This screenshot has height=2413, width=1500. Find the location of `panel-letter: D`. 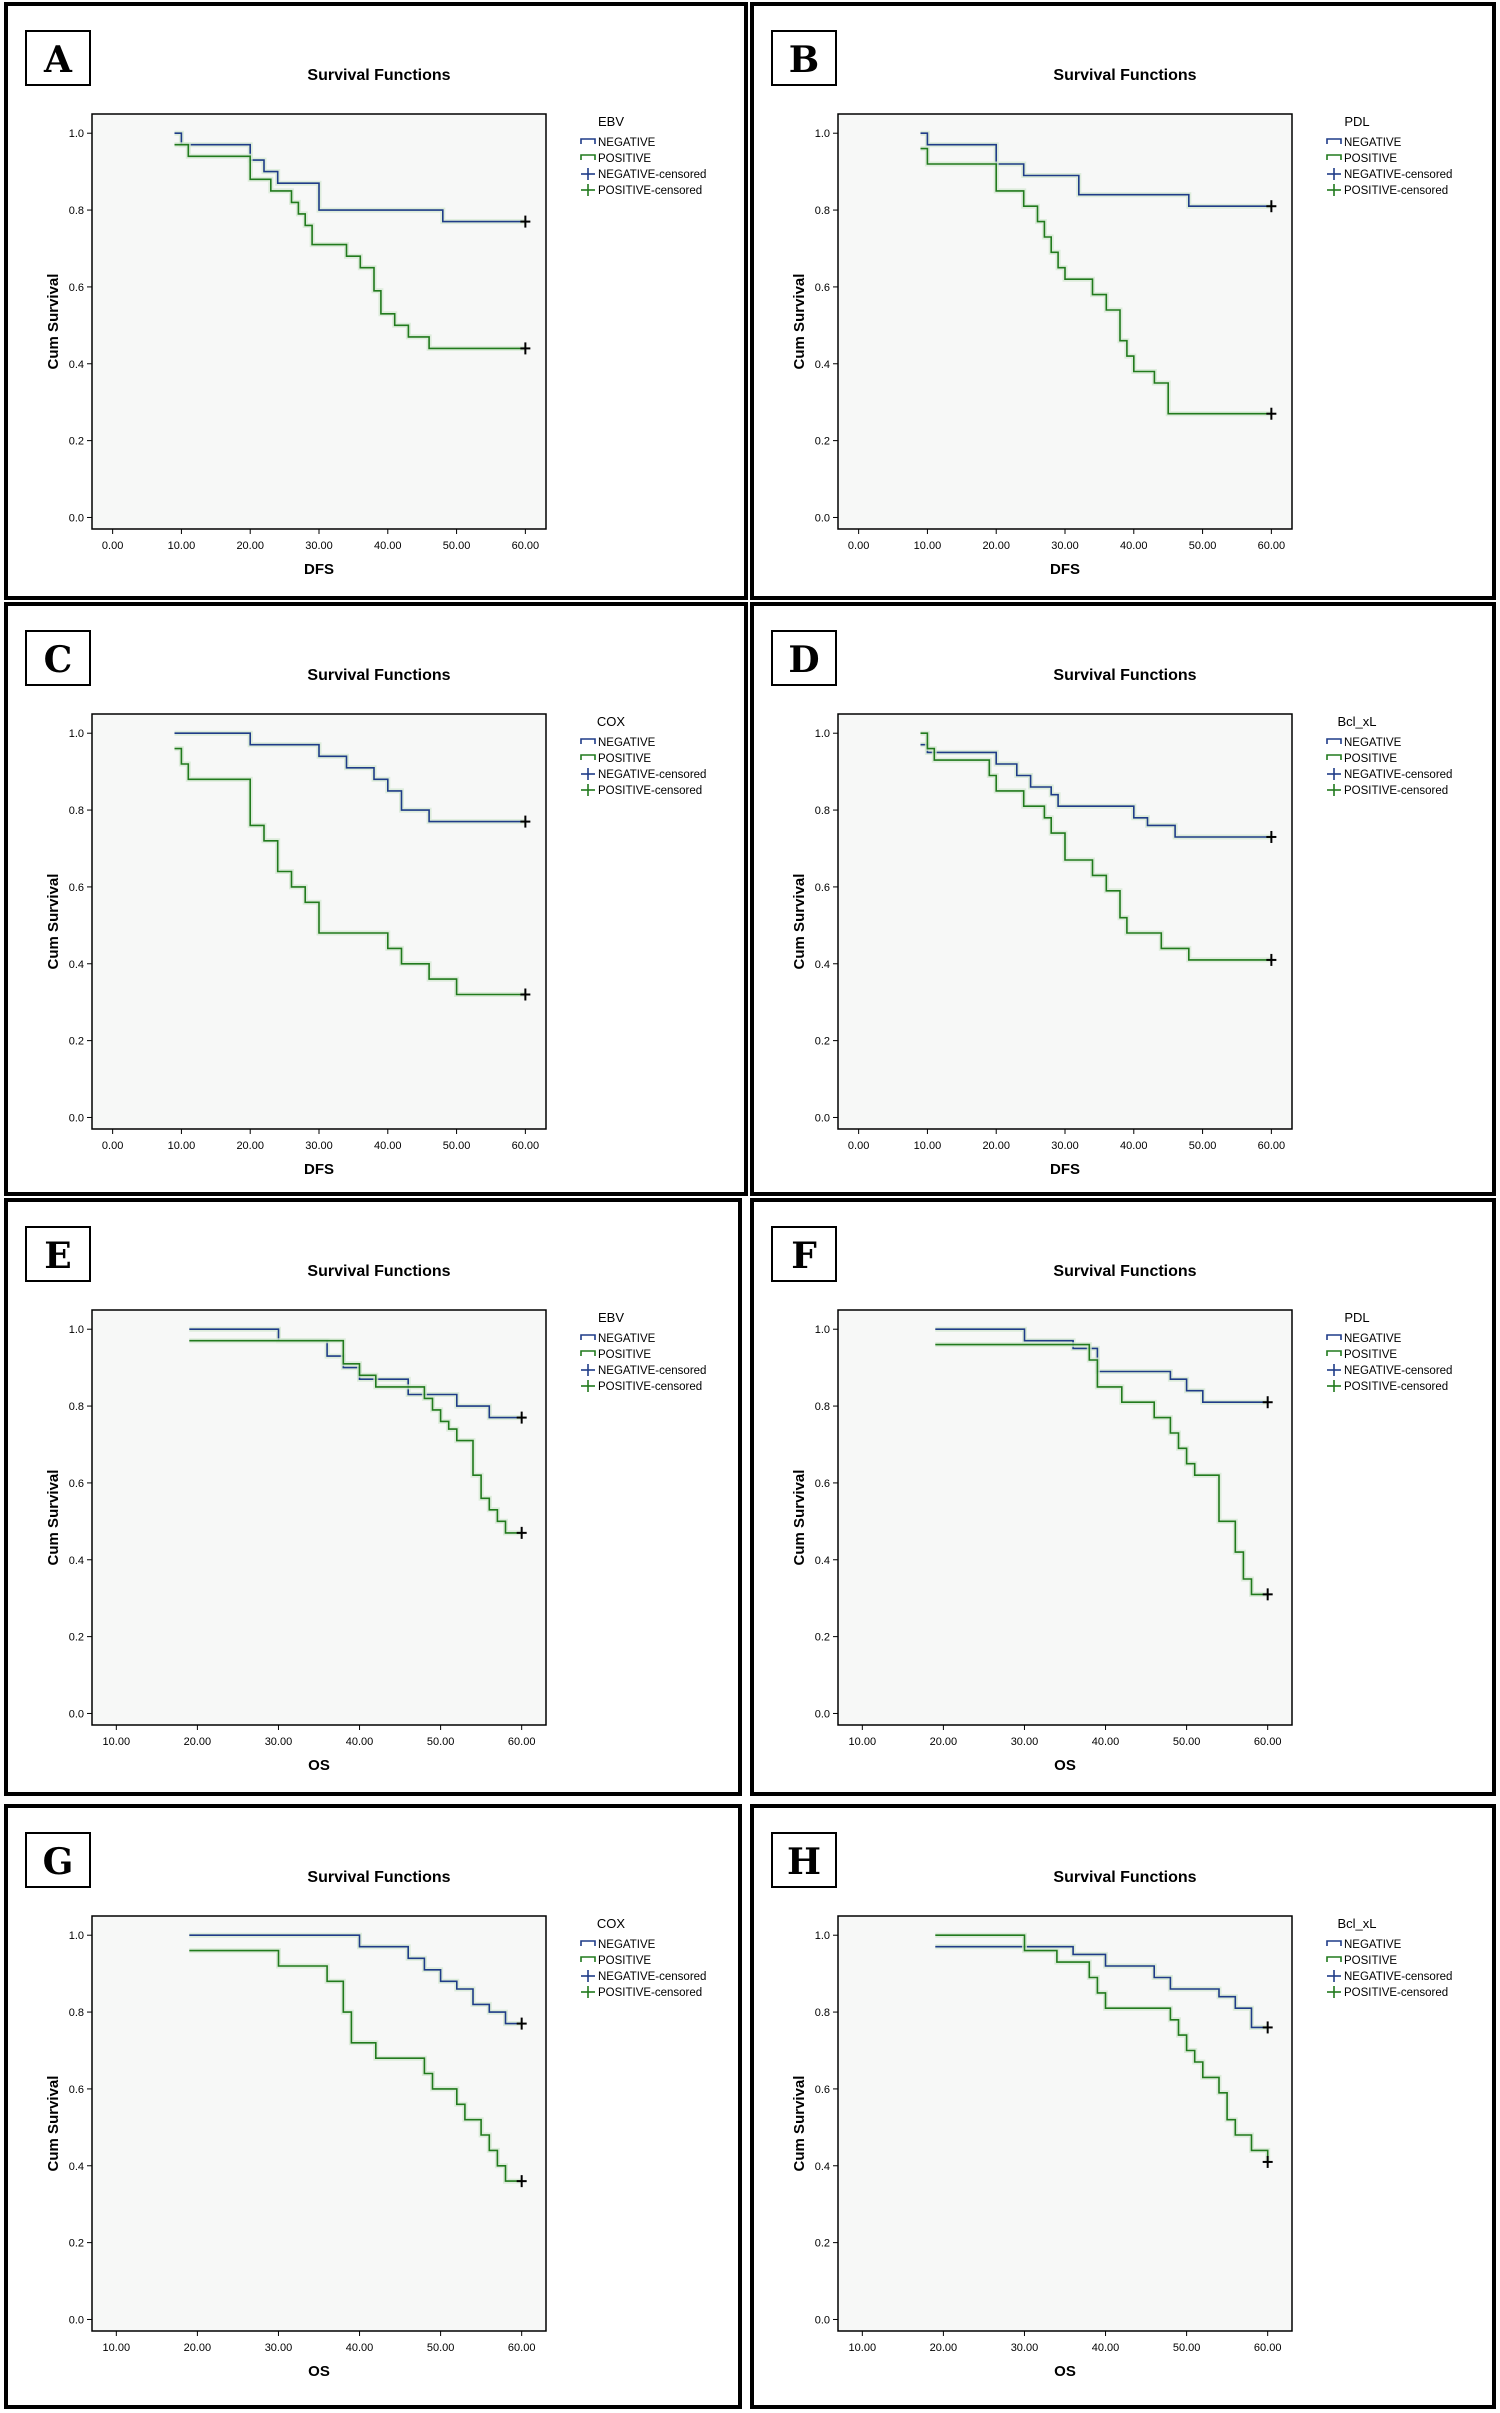

panel-letter: D is located at coordinates (803, 660).